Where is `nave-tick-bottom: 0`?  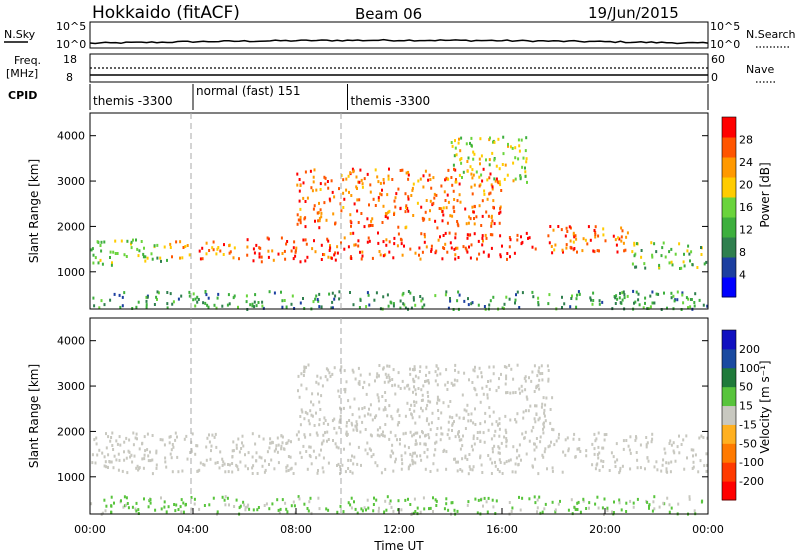
nave-tick-bottom: 0 is located at coordinates (714, 77).